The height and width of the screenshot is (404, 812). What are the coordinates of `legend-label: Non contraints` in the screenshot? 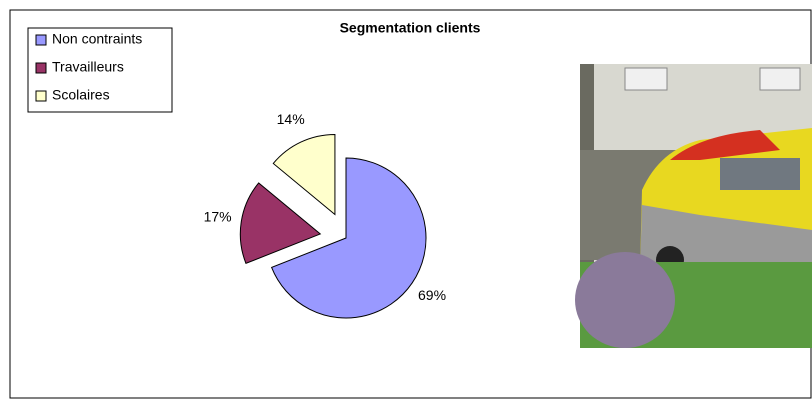 It's located at (97, 39).